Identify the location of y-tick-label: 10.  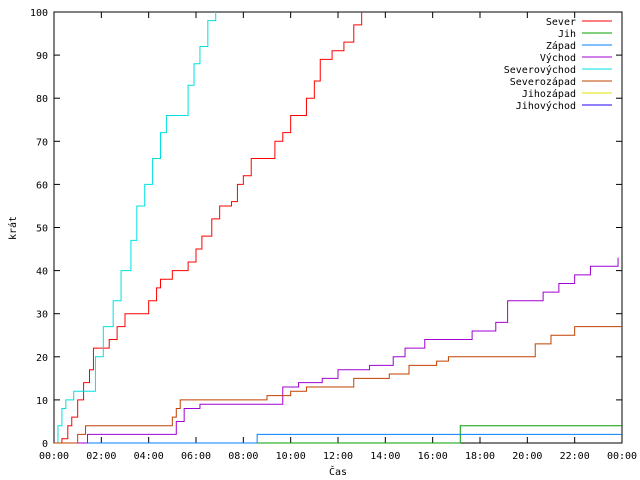
(42, 401).